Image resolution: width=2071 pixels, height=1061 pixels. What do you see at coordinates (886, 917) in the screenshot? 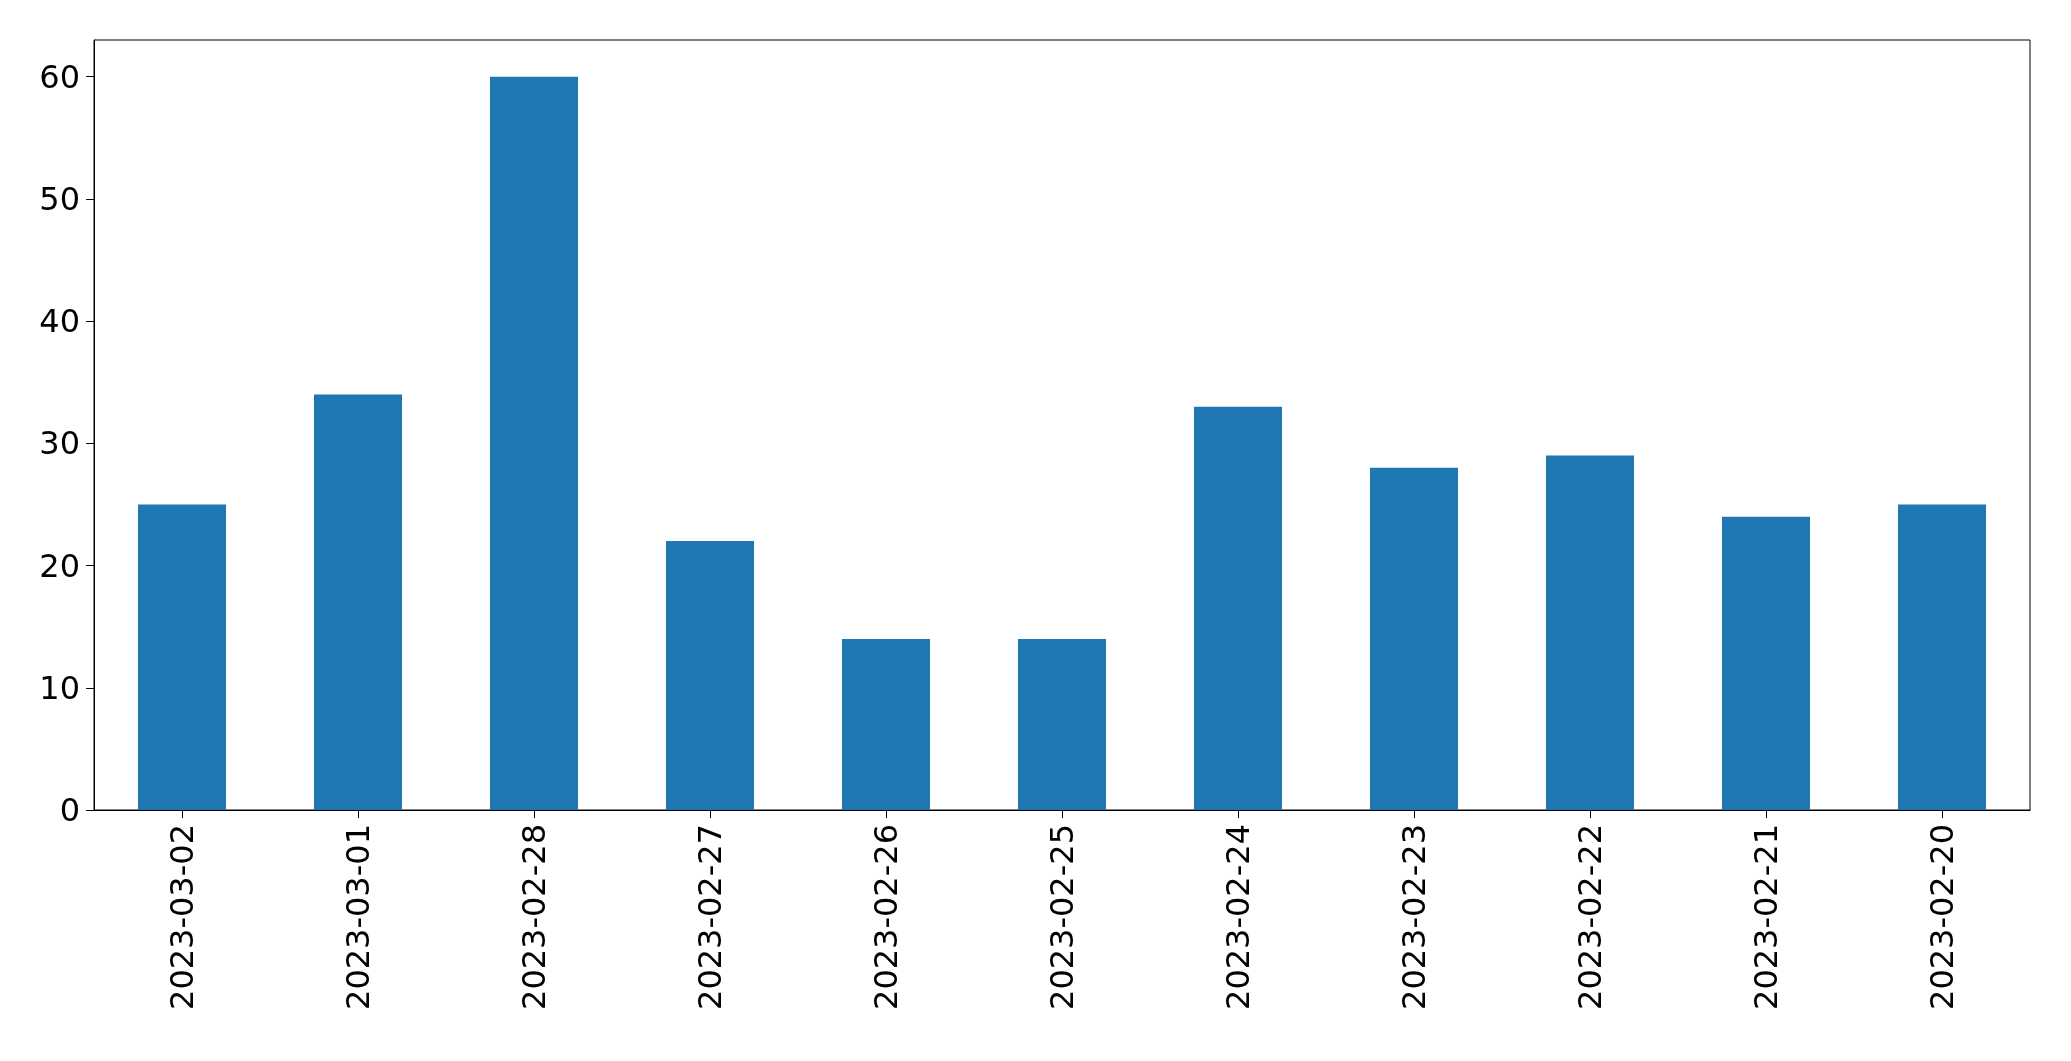
I see `x-tick-label: 2023-02-26` at bounding box center [886, 917].